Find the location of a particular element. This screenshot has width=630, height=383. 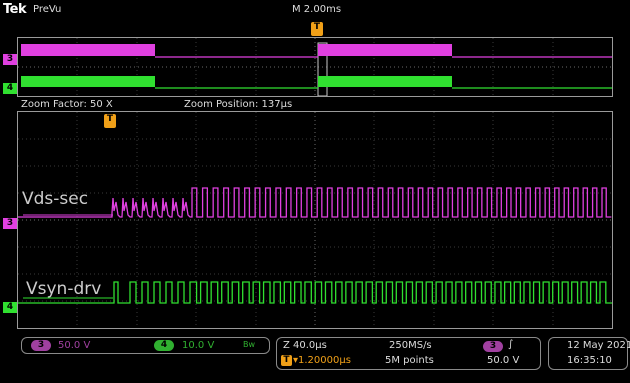

ch4-ground-marker: 4 is located at coordinates (10, 307).